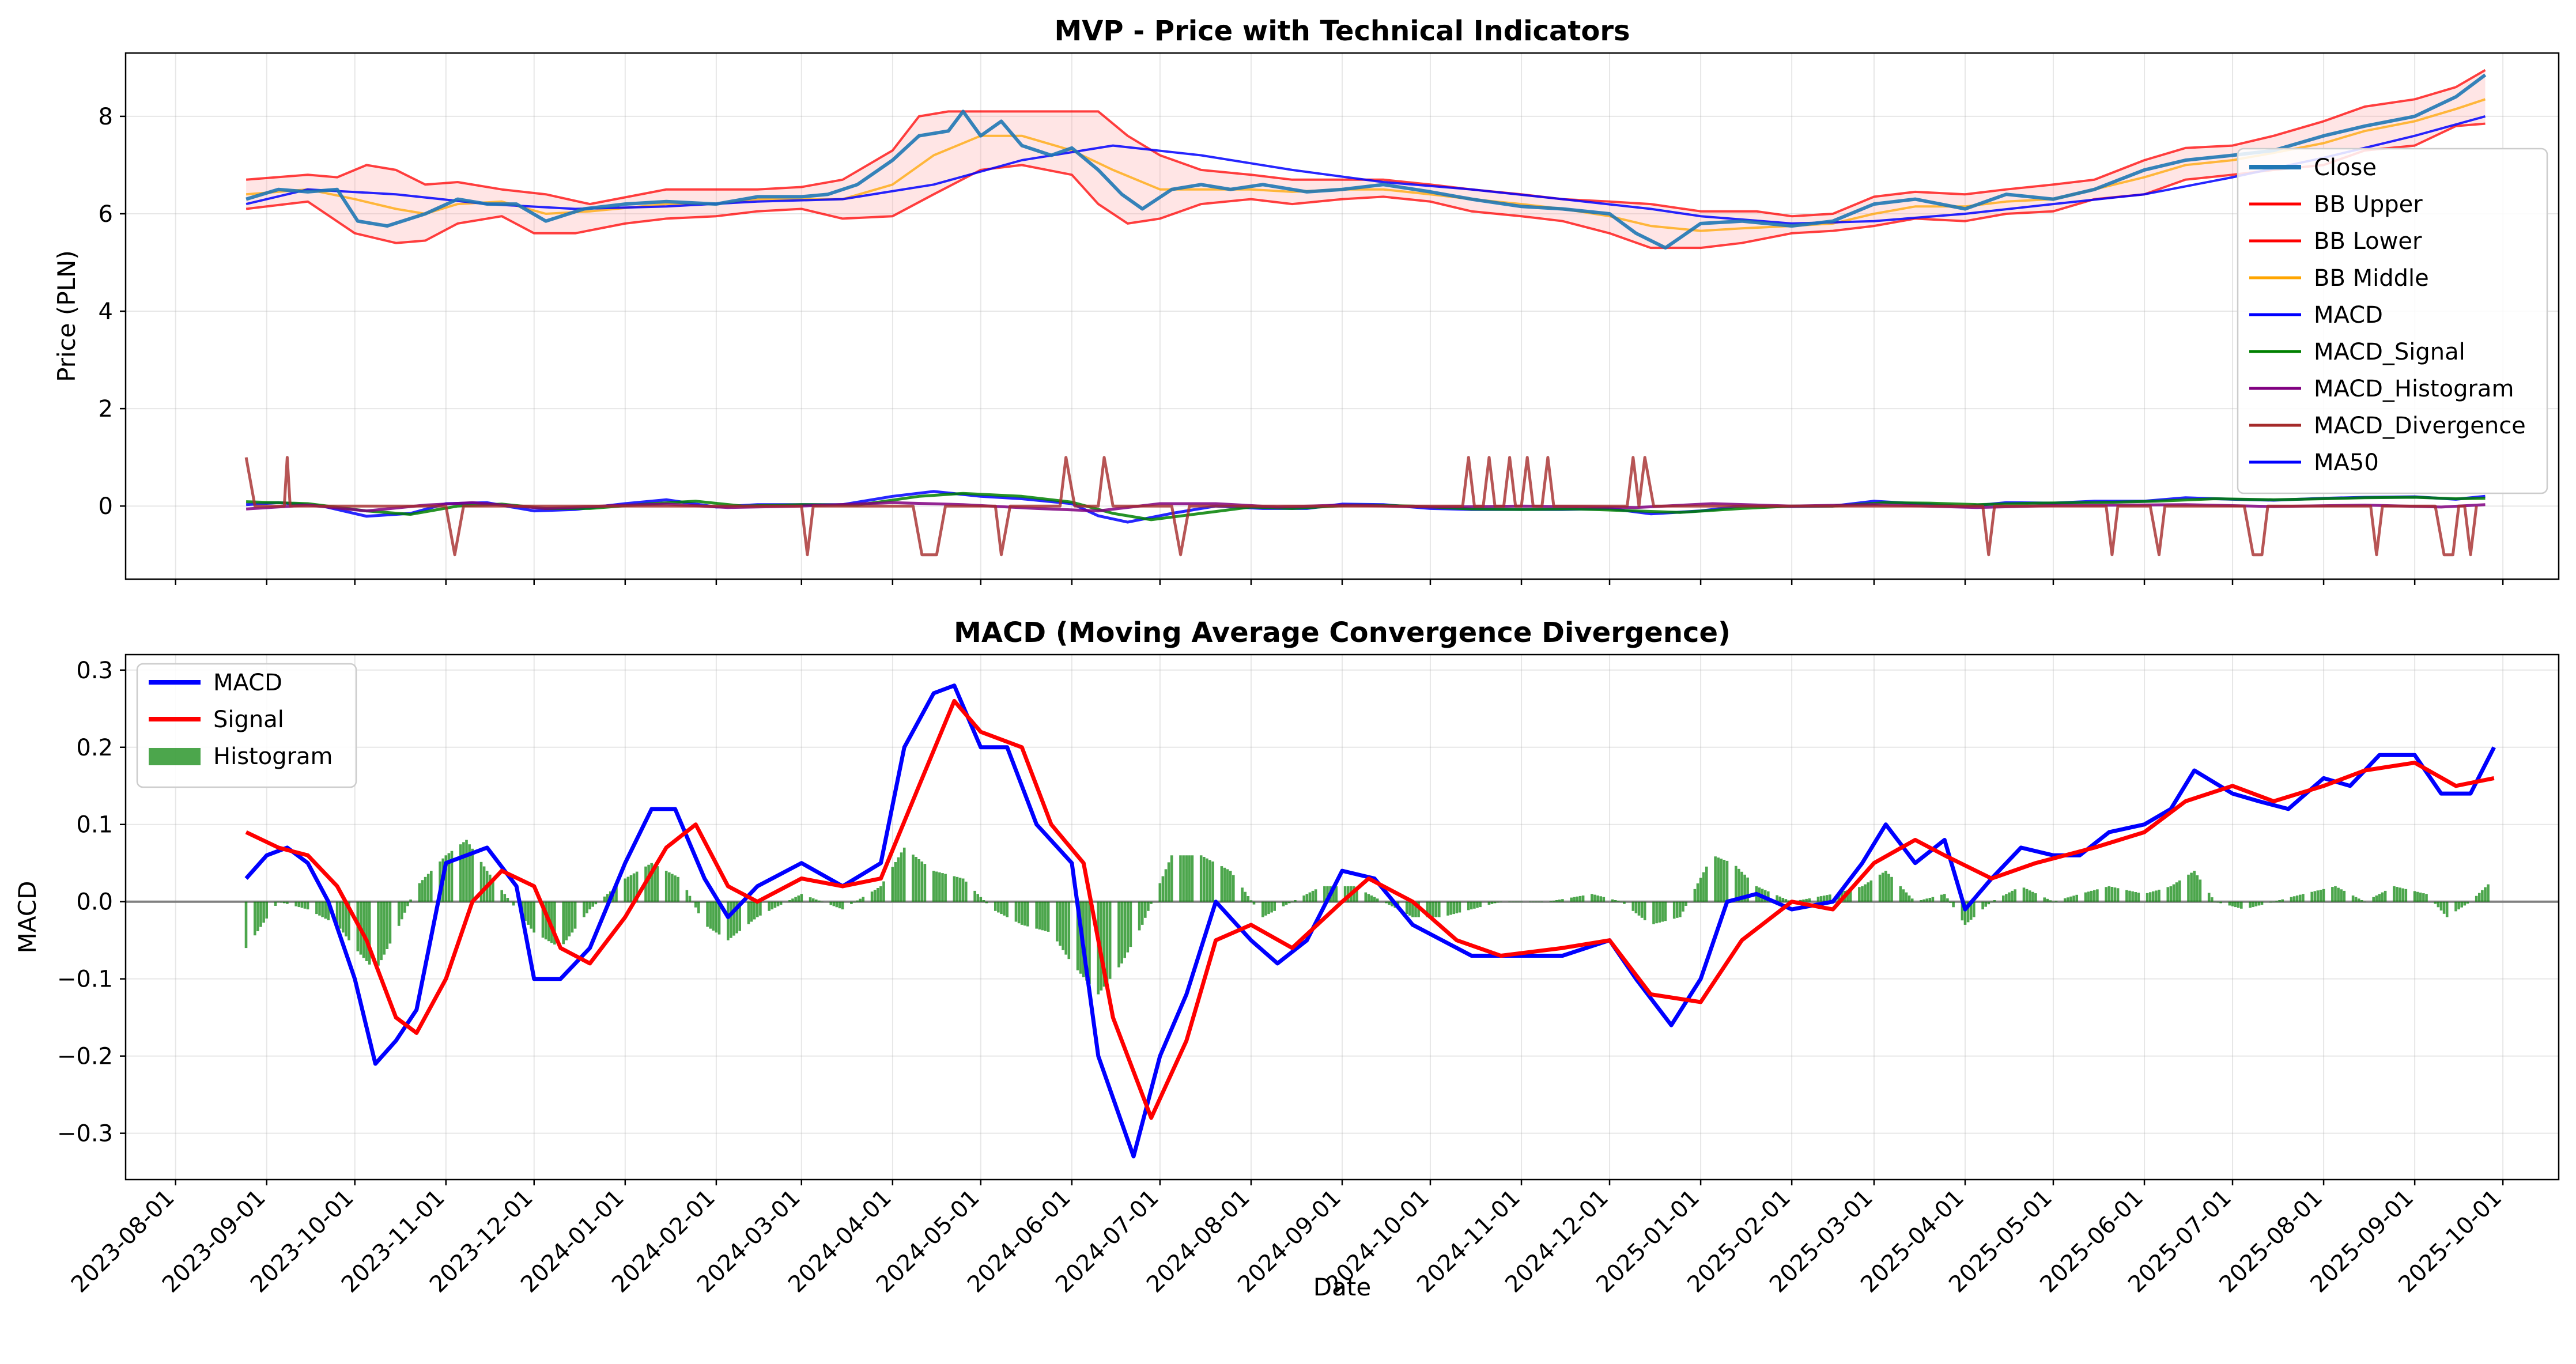  I want to click on y-tick-label: 0.0, so click(94, 902).